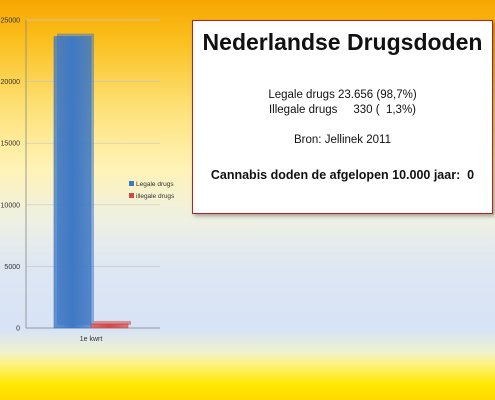 The width and height of the screenshot is (495, 400). I want to click on bar-legale-drugs, so click(72, 182).